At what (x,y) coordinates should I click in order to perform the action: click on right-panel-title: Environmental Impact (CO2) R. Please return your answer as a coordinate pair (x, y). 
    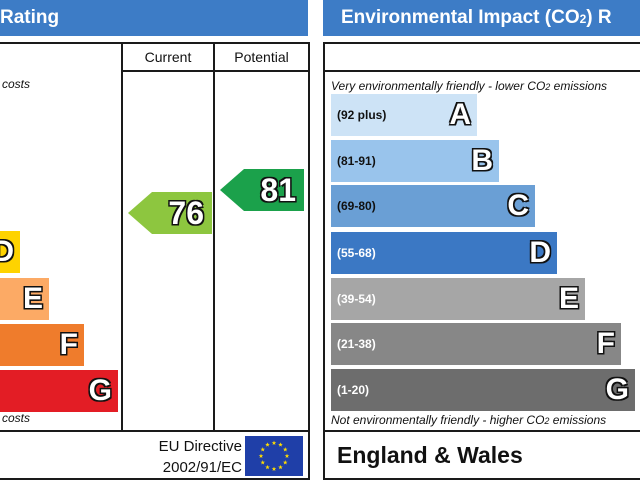
    Looking at the image, I should click on (481, 18).